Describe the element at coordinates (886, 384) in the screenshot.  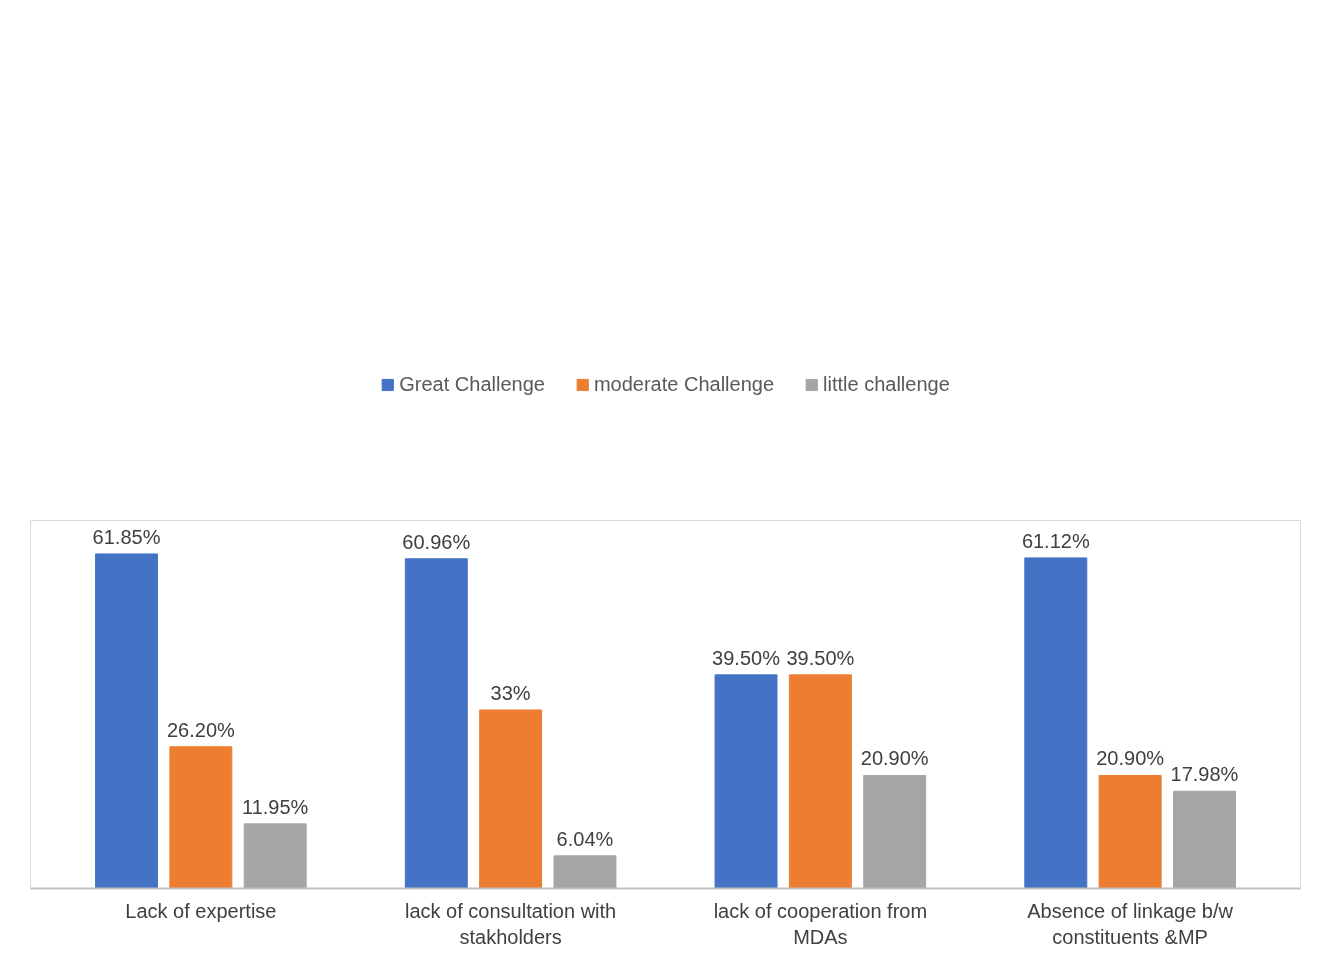
I see `legend-label: little challenge` at that location.